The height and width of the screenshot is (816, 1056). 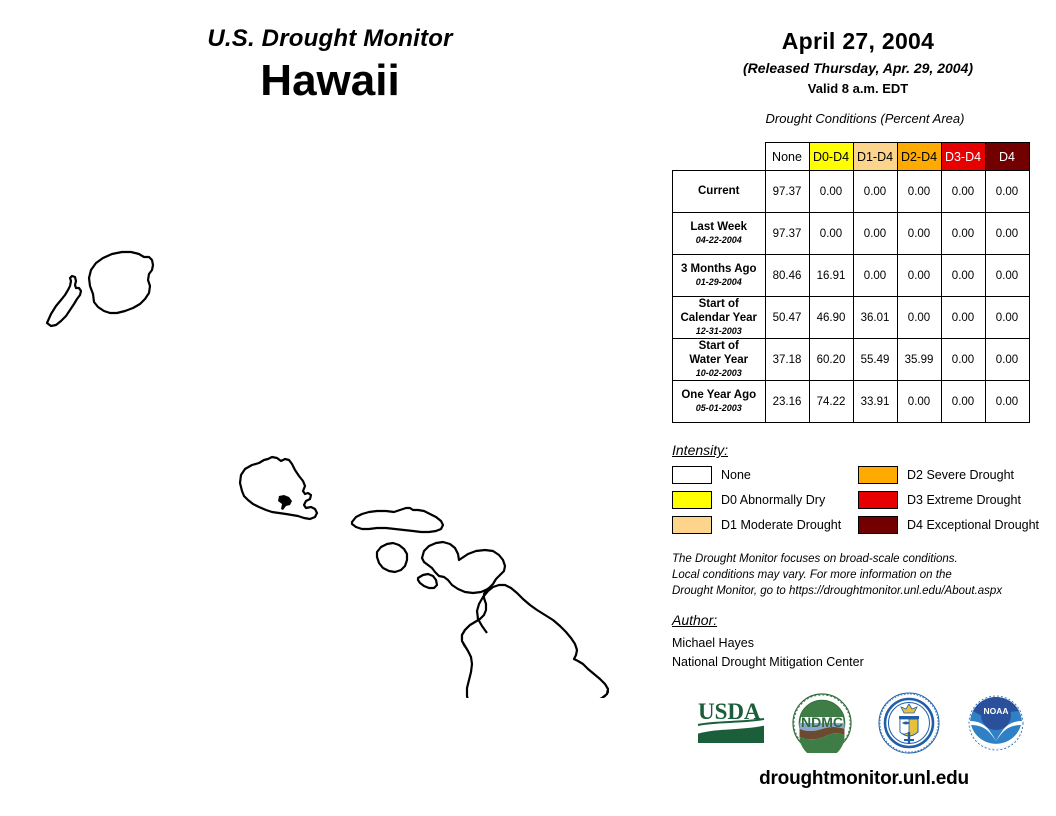 What do you see at coordinates (861, 725) in the screenshot?
I see `logo-row: USDA NDMC` at bounding box center [861, 725].